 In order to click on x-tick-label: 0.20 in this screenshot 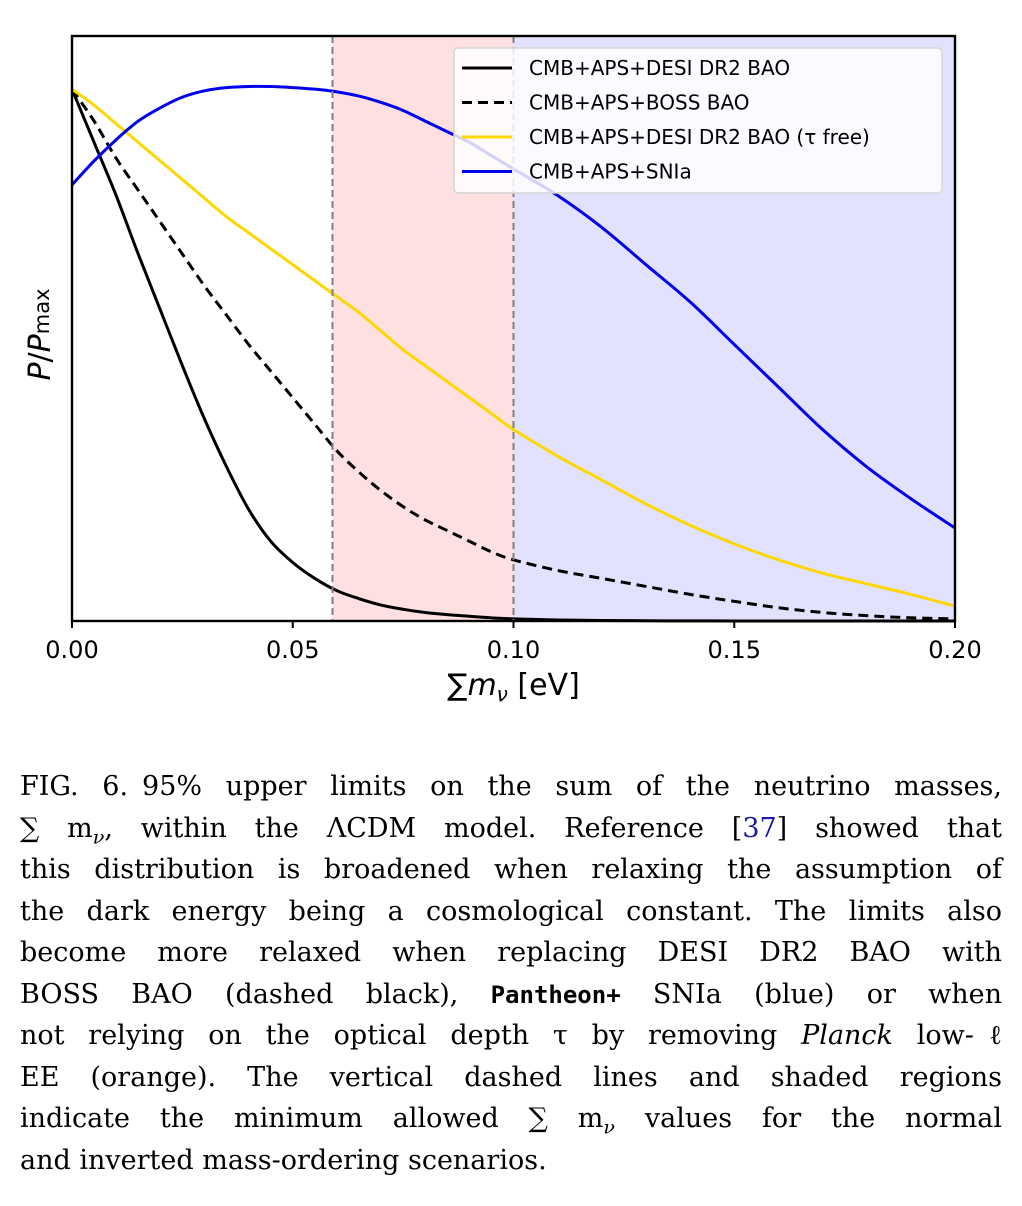, I will do `click(954, 650)`.